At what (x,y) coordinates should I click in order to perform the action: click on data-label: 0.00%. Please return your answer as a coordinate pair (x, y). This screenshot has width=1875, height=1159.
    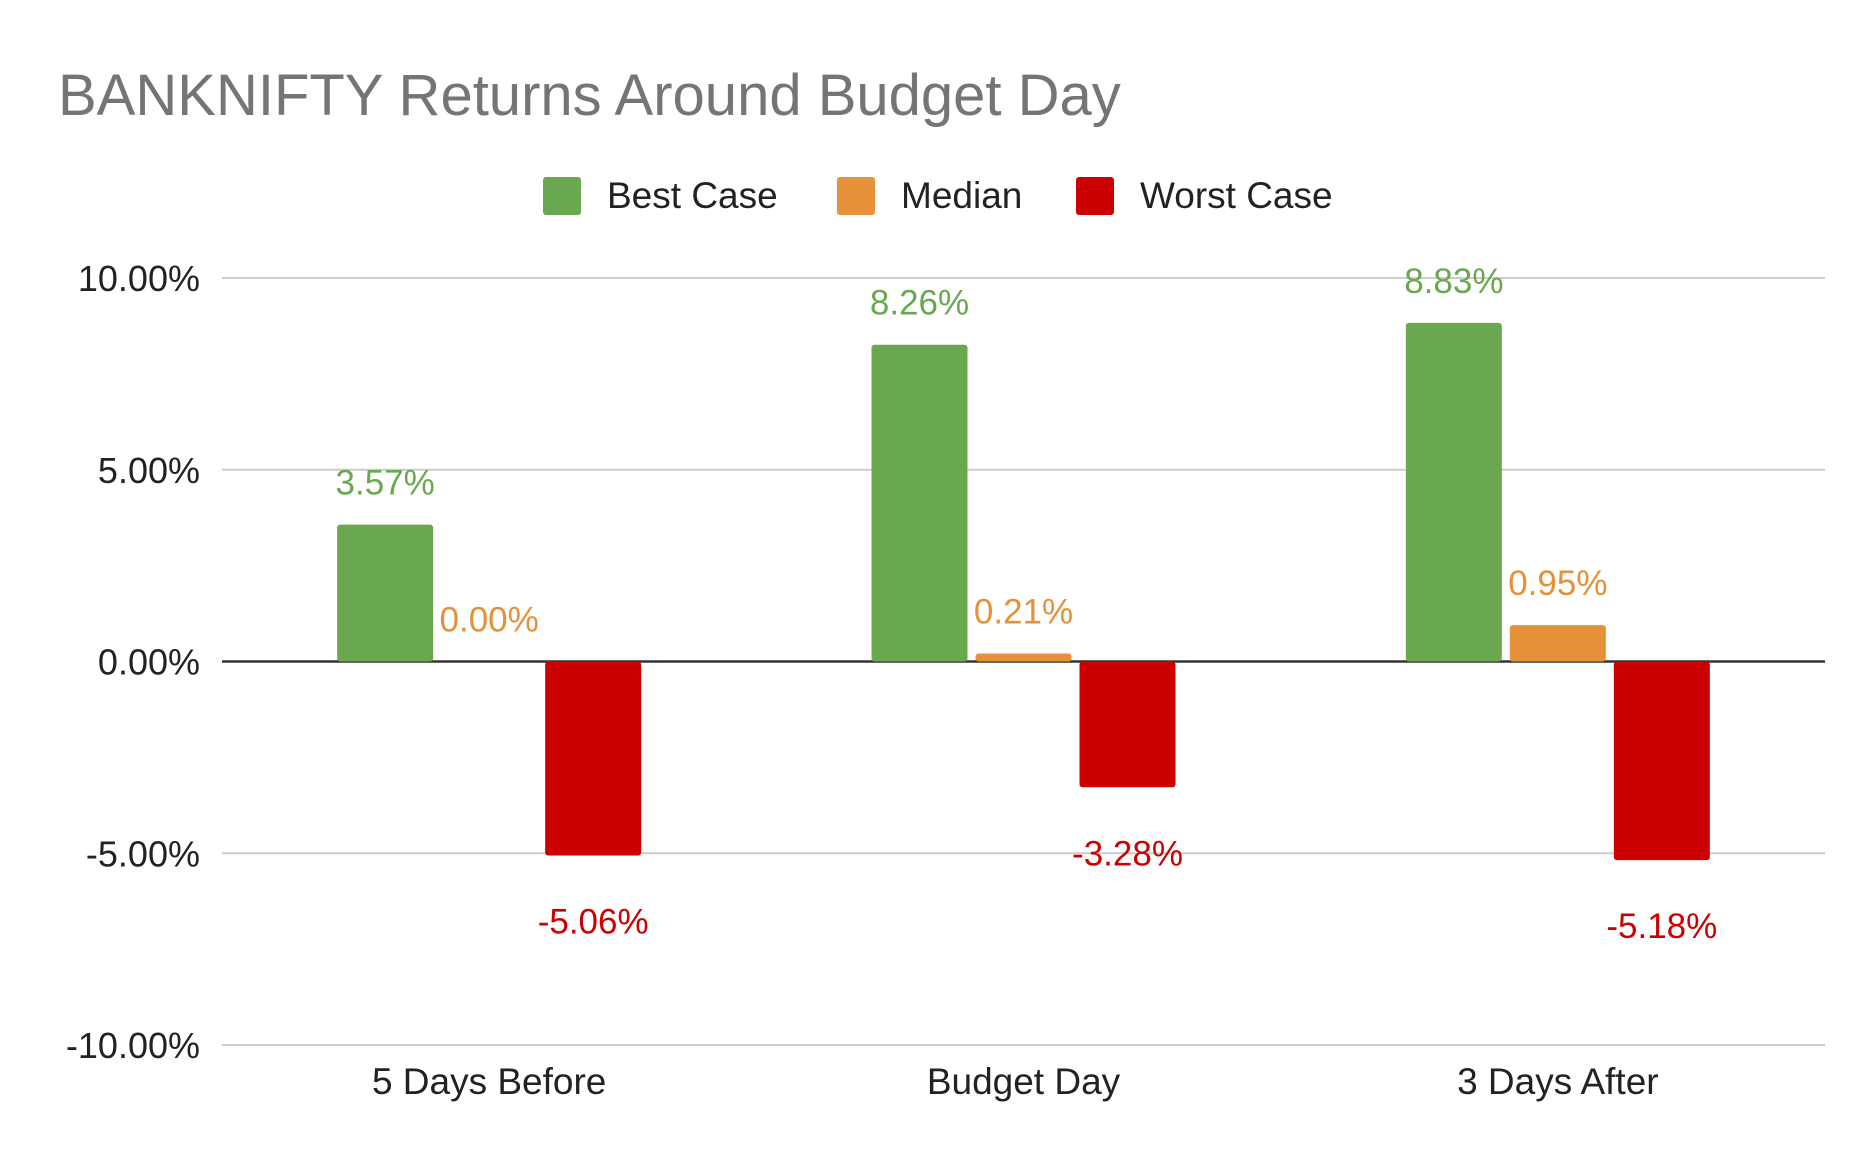
    Looking at the image, I should click on (489, 620).